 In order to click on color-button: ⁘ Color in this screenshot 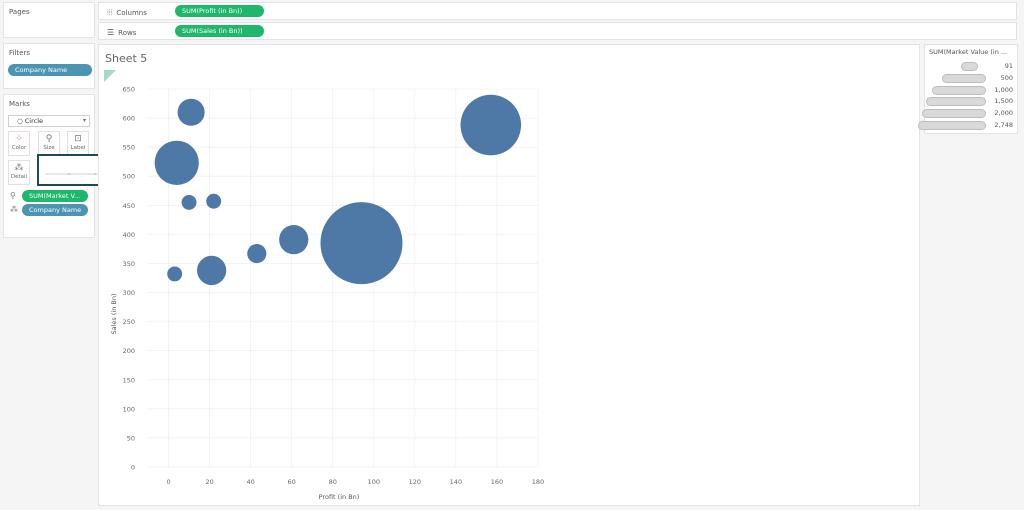, I will do `click(19, 143)`.